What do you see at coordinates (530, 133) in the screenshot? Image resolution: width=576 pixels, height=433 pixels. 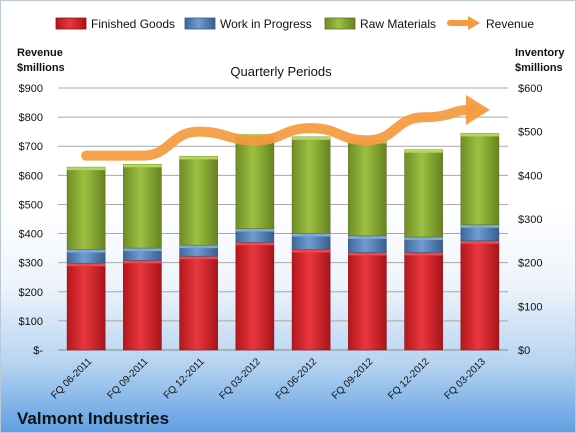 I see `right-tick-label: $500` at bounding box center [530, 133].